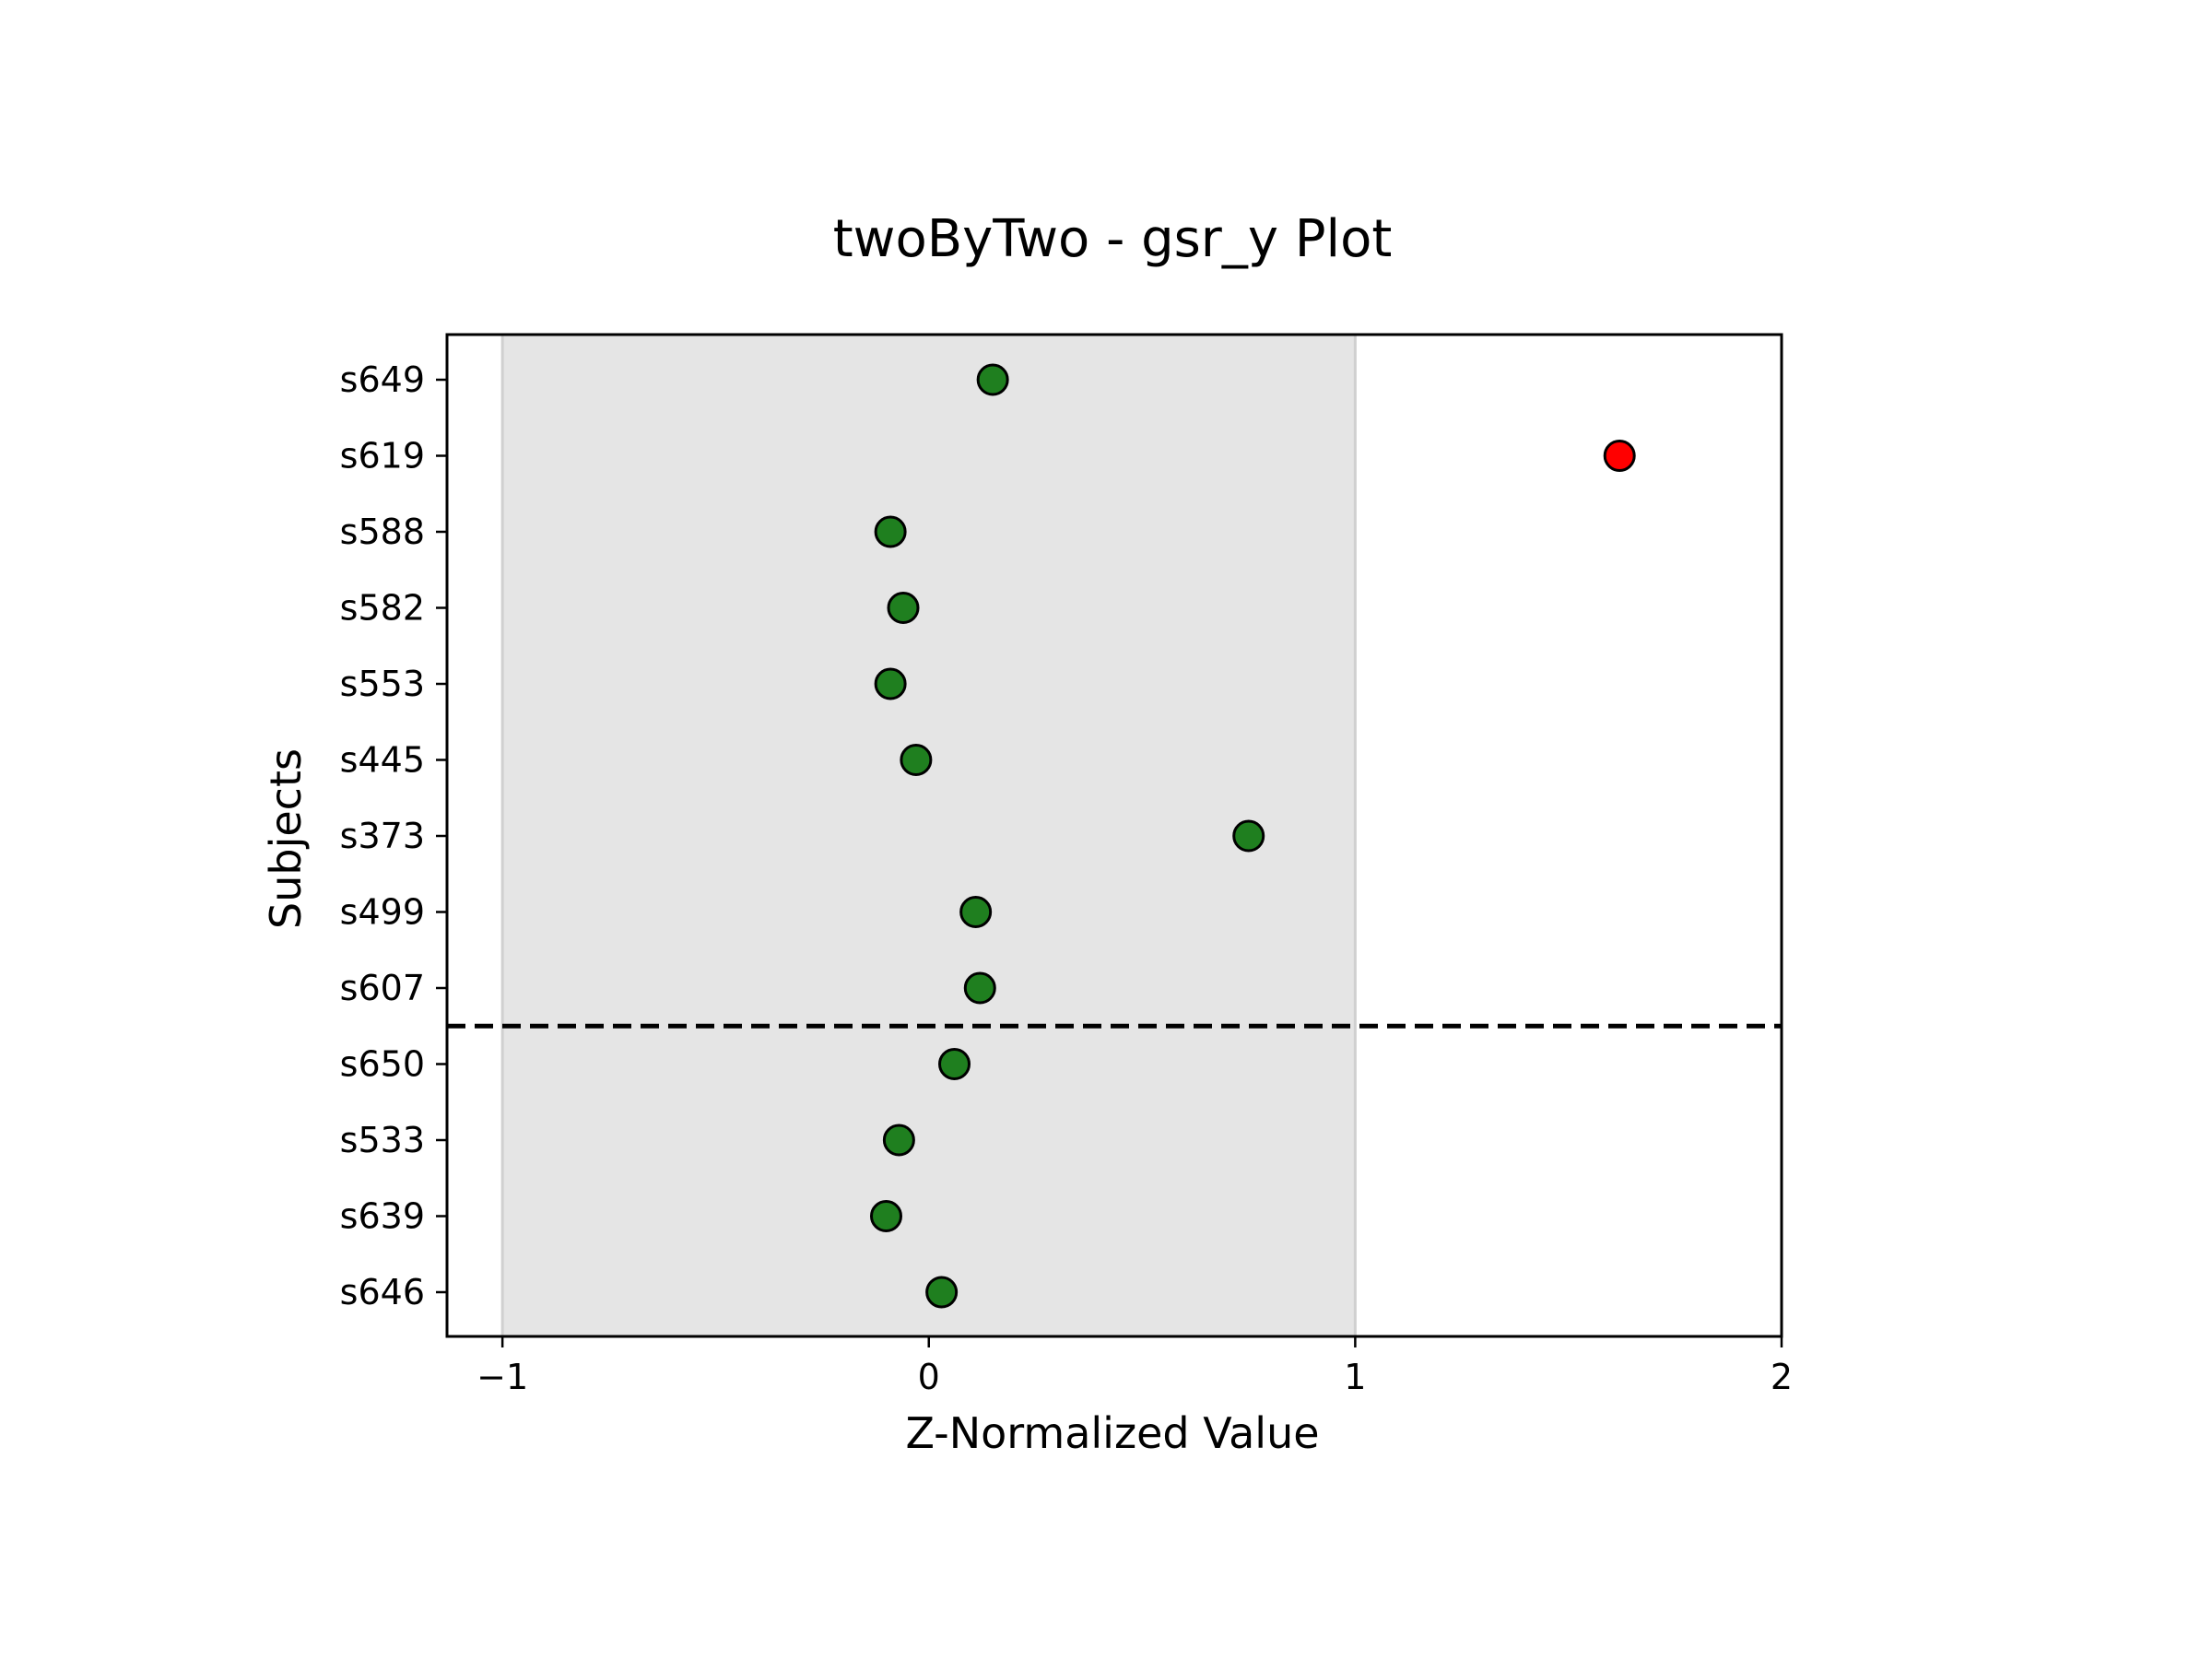  Describe the element at coordinates (890, 531) in the screenshot. I see `data-point-s588` at that location.